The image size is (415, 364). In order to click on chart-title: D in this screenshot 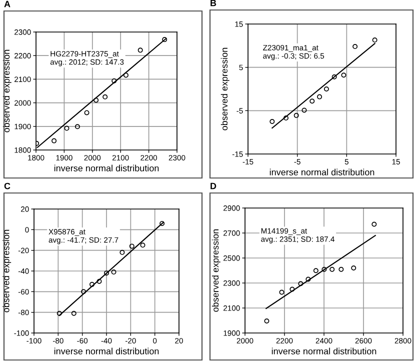, I will do `click(213, 186)`.